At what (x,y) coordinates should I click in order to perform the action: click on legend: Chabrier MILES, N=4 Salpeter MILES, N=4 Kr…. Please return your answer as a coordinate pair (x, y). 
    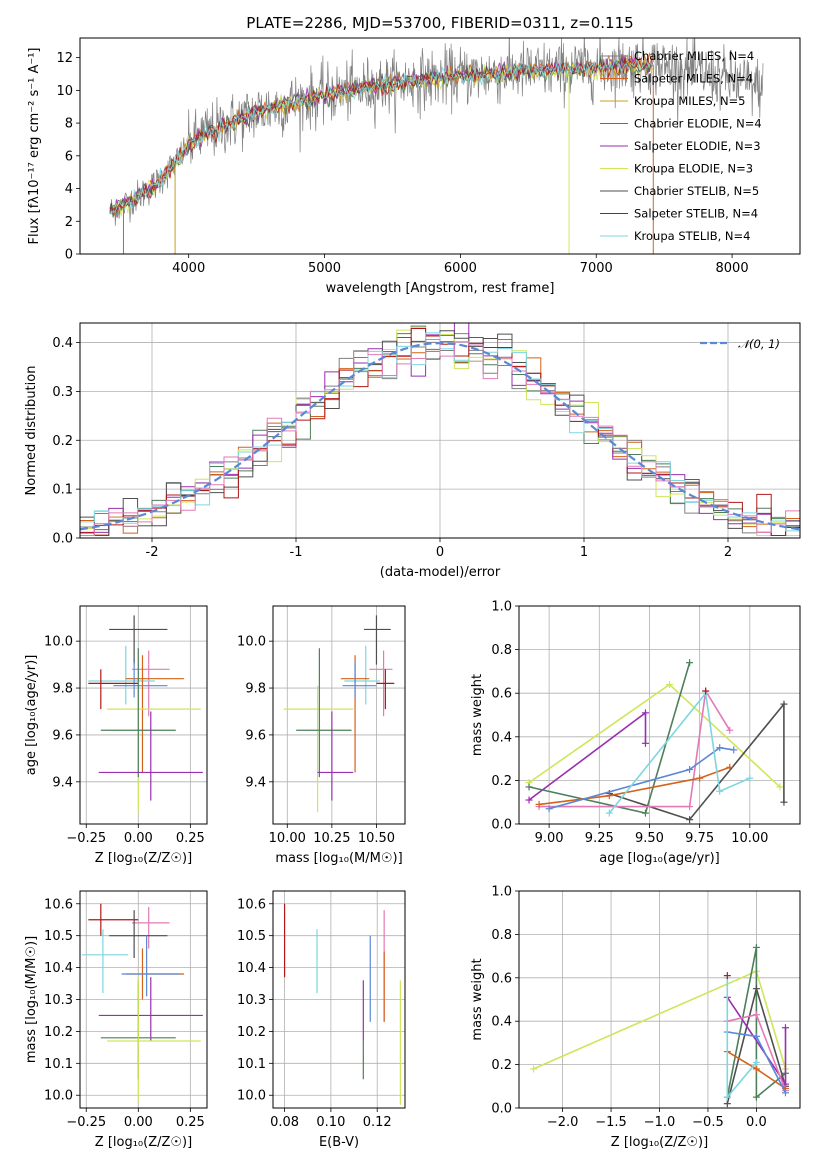
    Looking at the image, I should click on (681, 146).